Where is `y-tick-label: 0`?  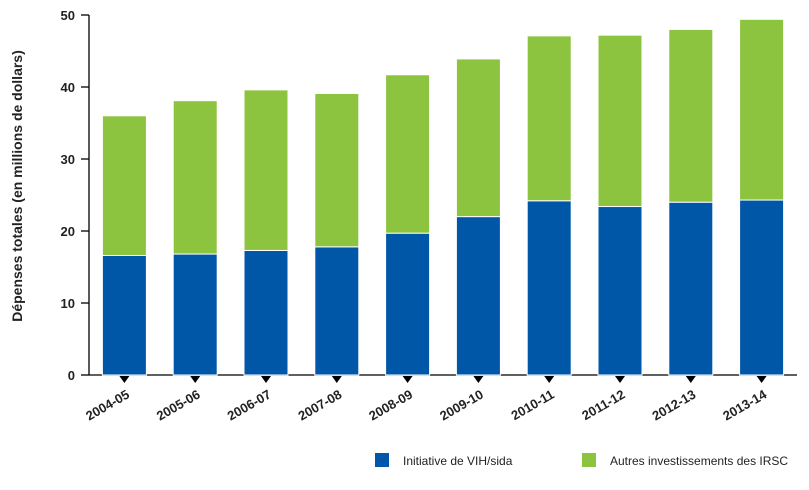
y-tick-label: 0 is located at coordinates (71, 375).